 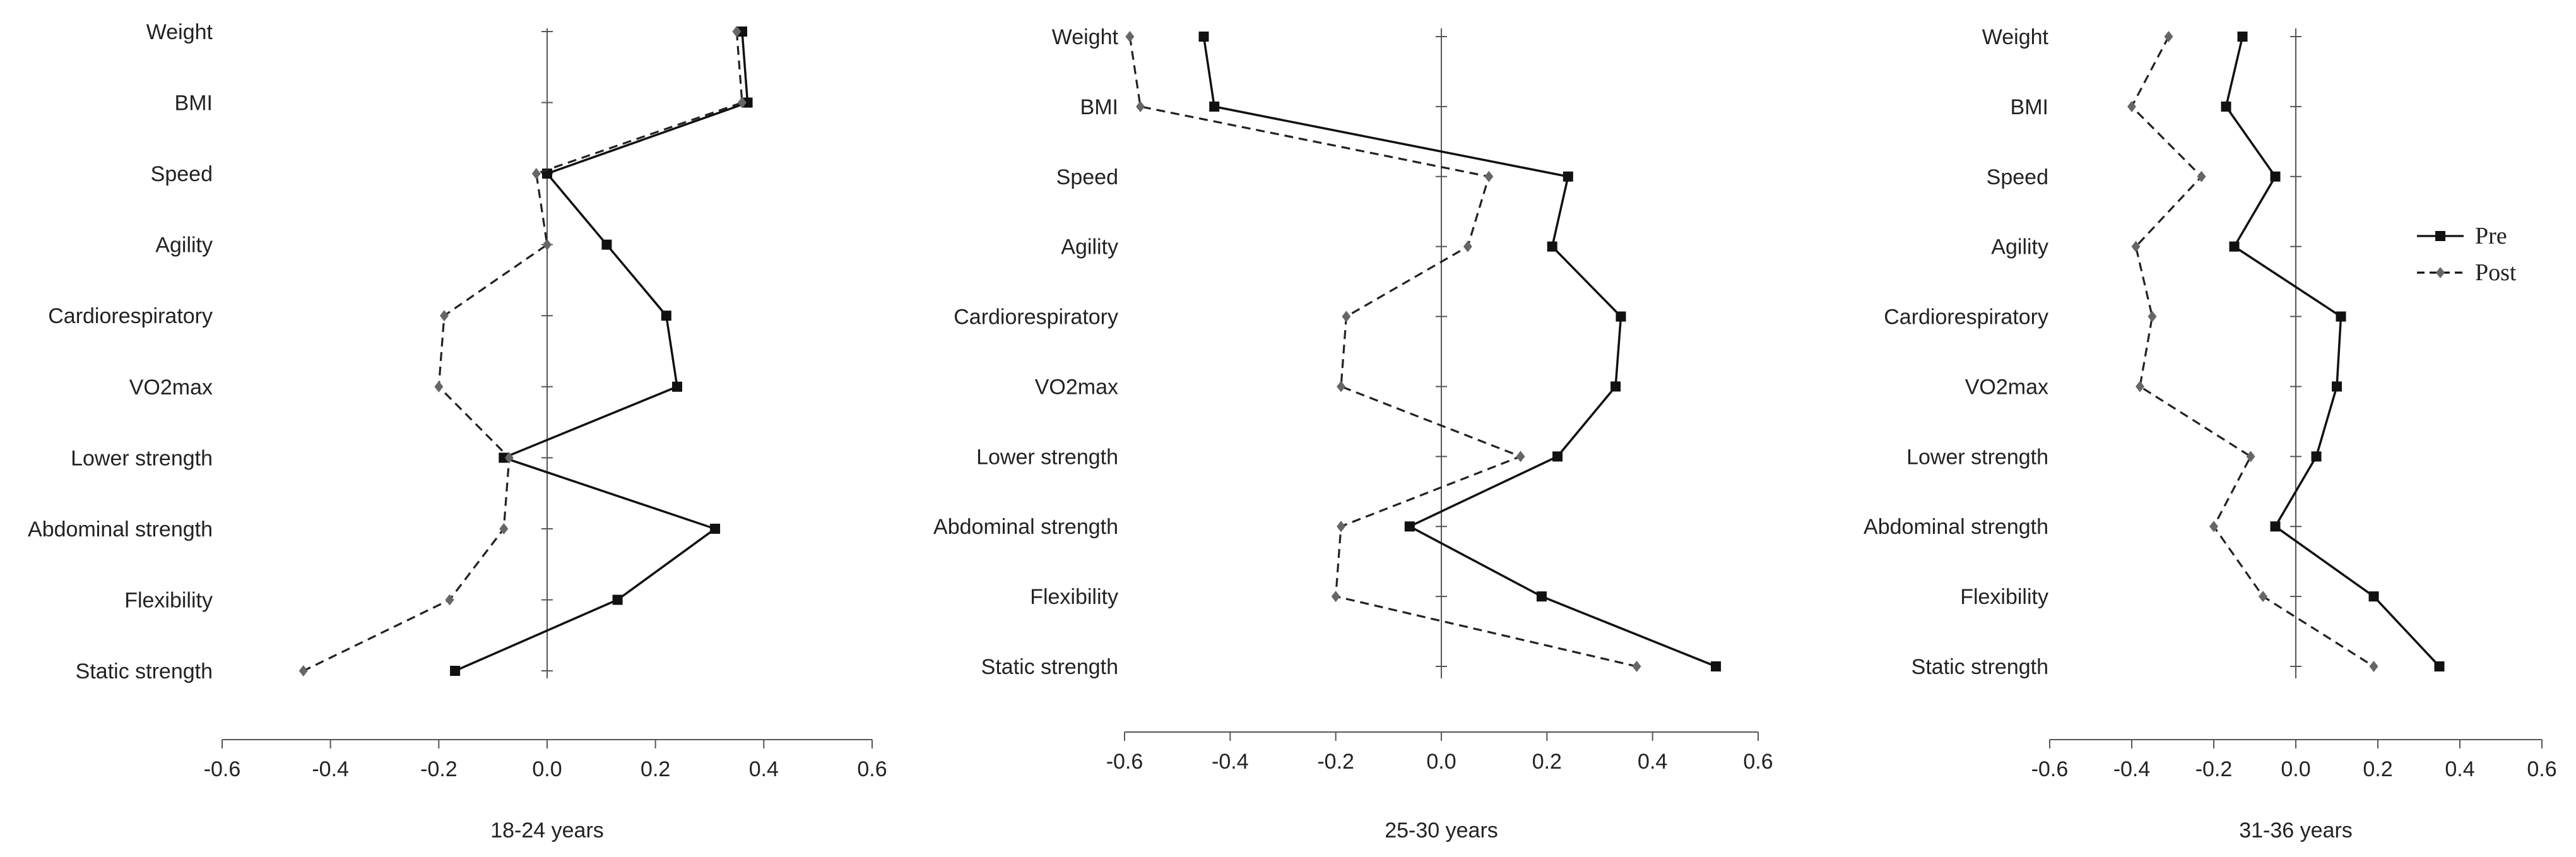 What do you see at coordinates (1568, 176) in the screenshot?
I see `point-pre-speed` at bounding box center [1568, 176].